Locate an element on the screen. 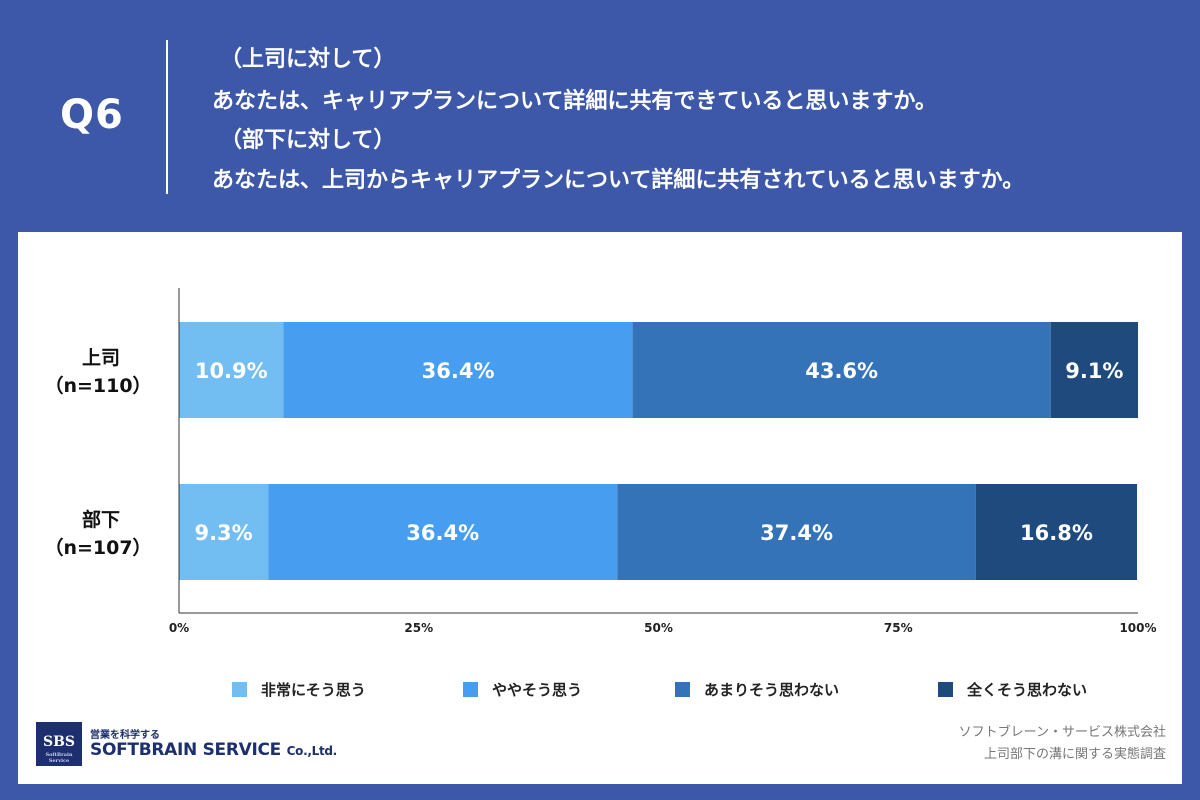 Image resolution: width=1200 pixels, height=800 pixels. x-tick-label-75: 75% is located at coordinates (898, 628).